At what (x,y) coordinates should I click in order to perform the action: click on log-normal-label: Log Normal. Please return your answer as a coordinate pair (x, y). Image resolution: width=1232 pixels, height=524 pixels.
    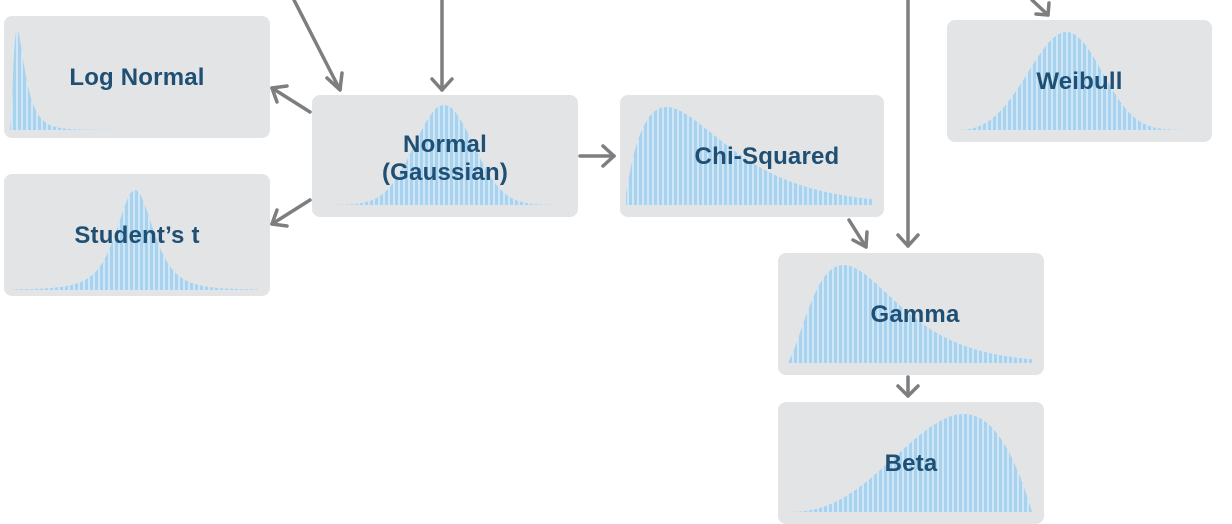
    Looking at the image, I should click on (137, 77).